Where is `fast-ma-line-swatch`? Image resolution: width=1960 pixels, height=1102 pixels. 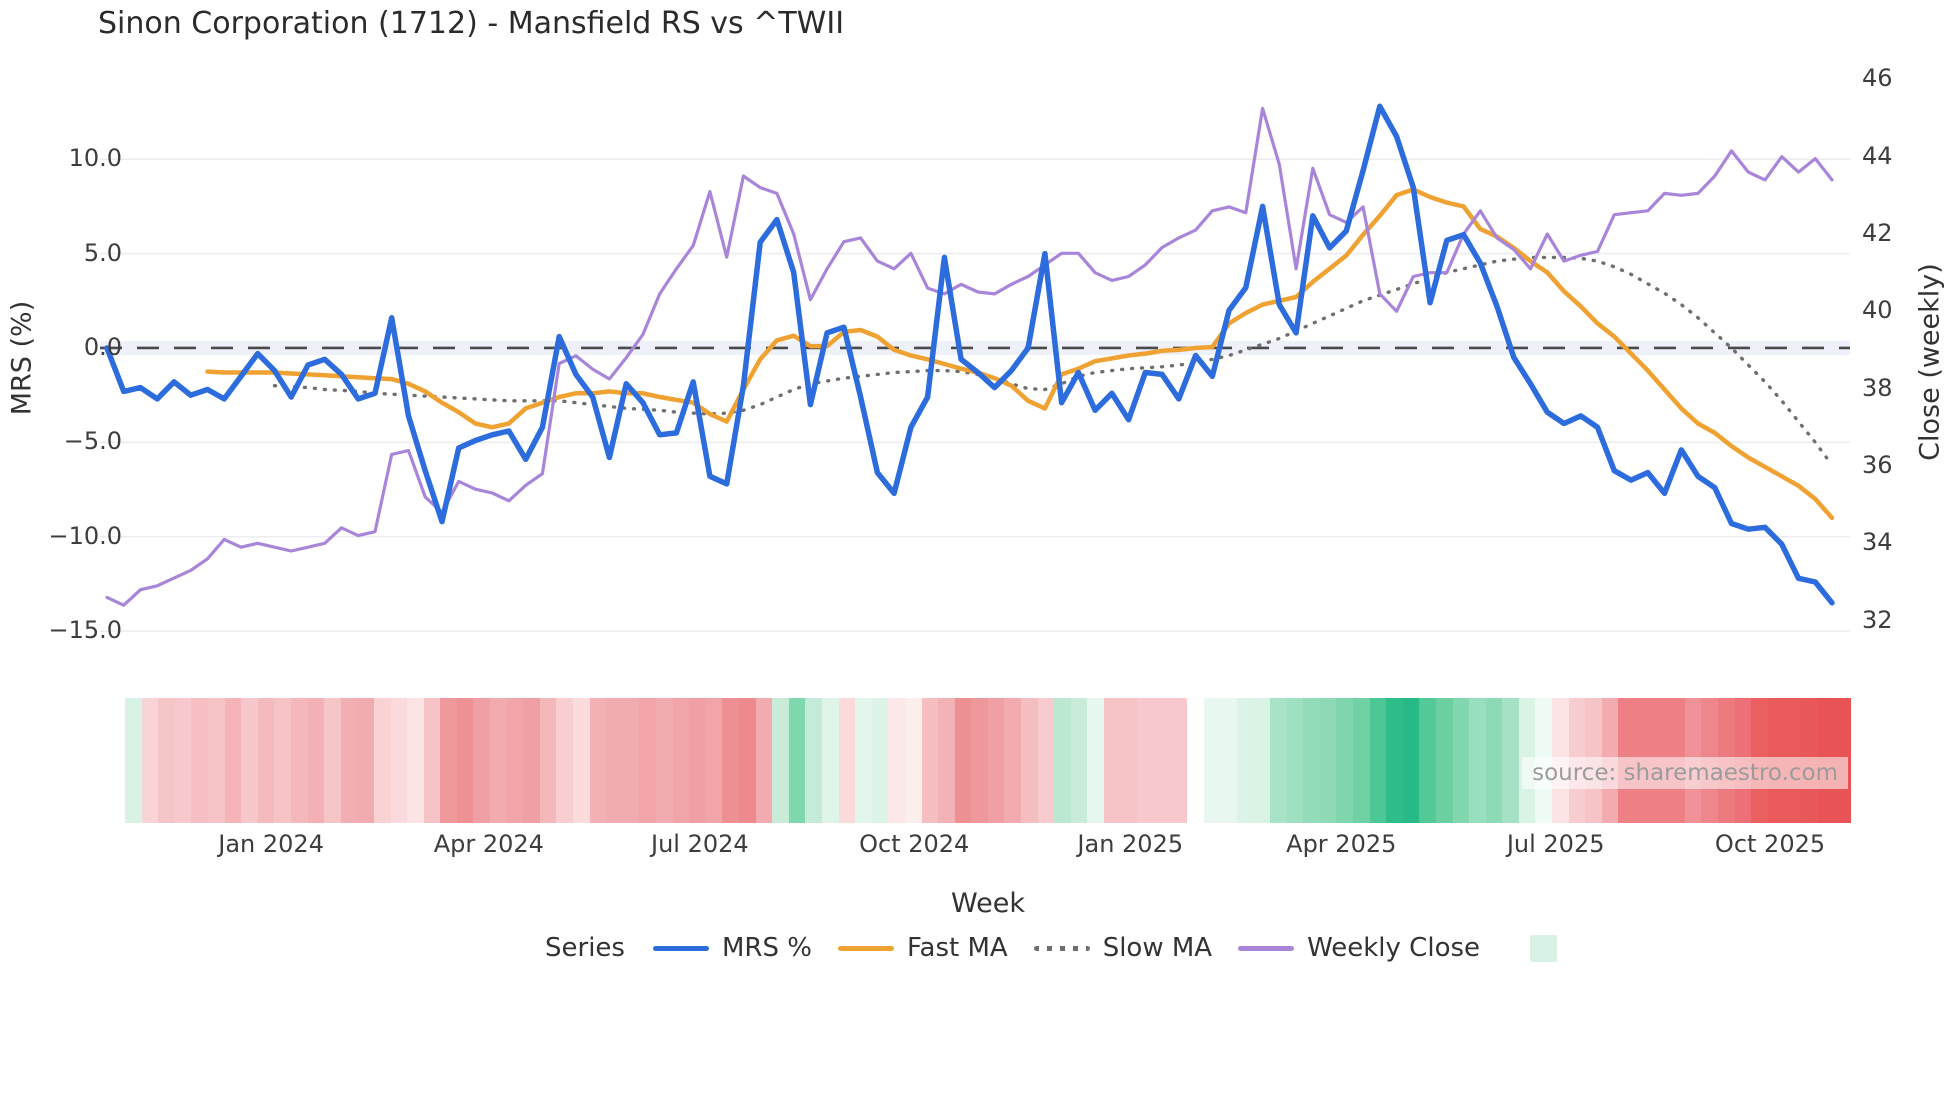 fast-ma-line-swatch is located at coordinates (865, 948).